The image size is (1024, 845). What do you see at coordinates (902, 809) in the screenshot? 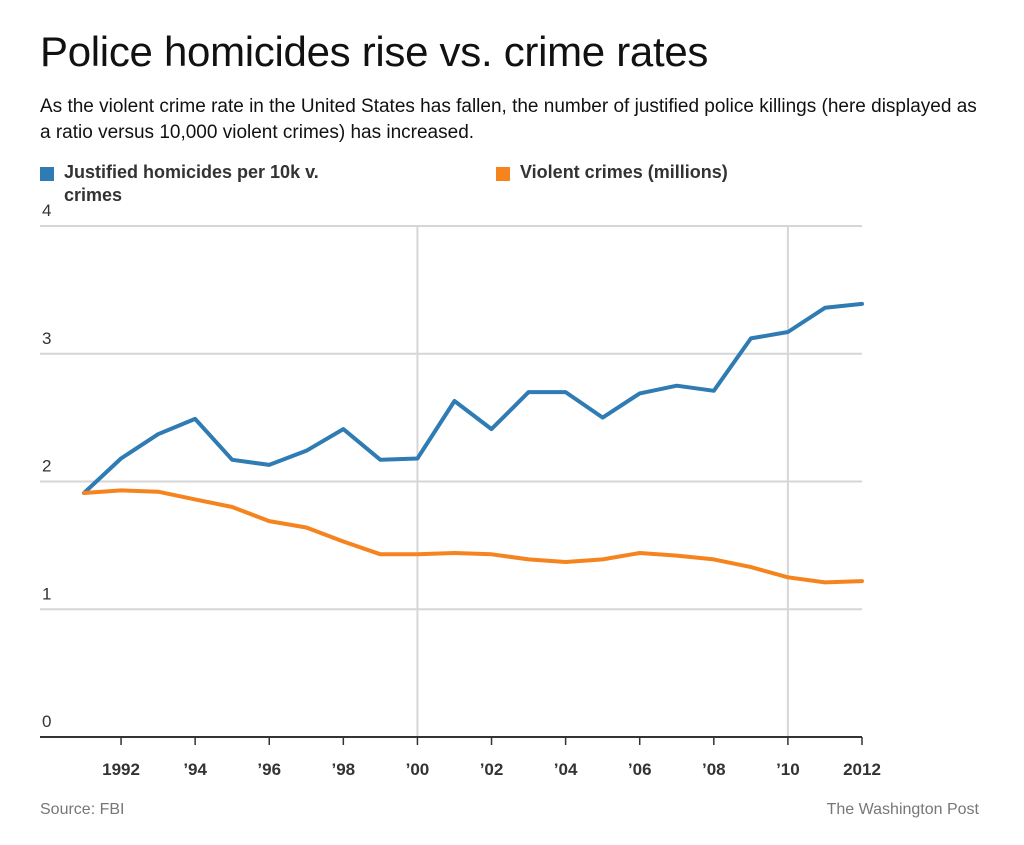
I see `publisher-credit: The Washington Post` at bounding box center [902, 809].